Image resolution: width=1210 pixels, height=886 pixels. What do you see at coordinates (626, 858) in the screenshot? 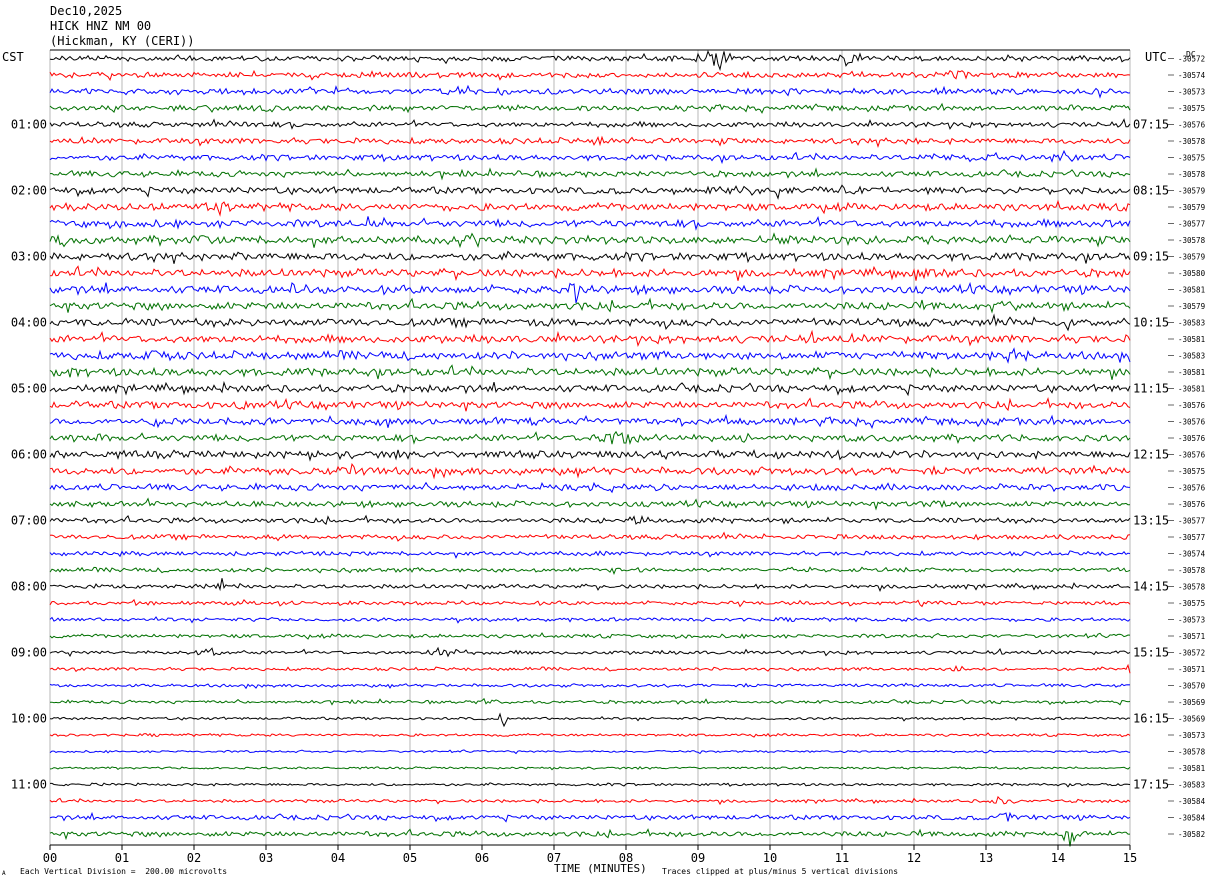
I see `x-tick-label: 08` at bounding box center [626, 858].